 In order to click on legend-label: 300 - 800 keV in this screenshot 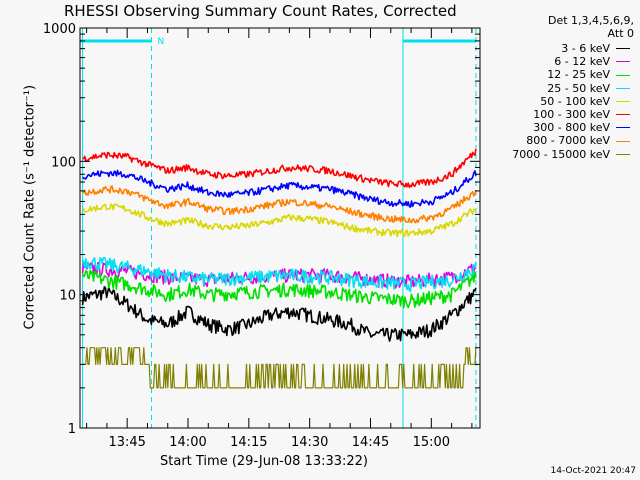, I will do `click(571, 128)`.